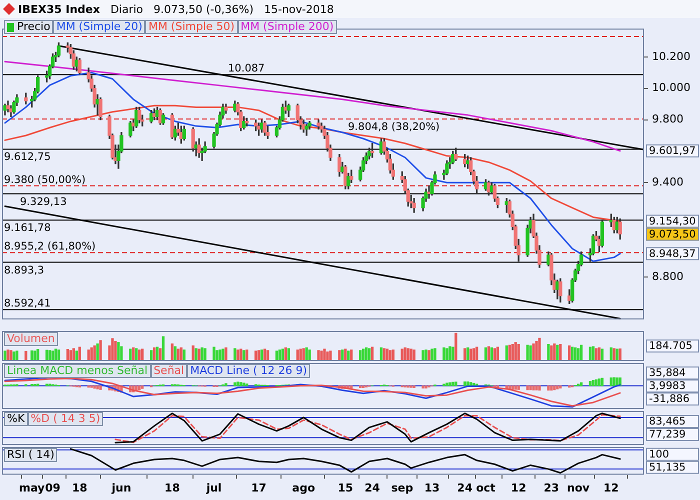 The image size is (700, 500). What do you see at coordinates (667, 468) in the screenshot?
I see `text: 51,135` at bounding box center [667, 468].